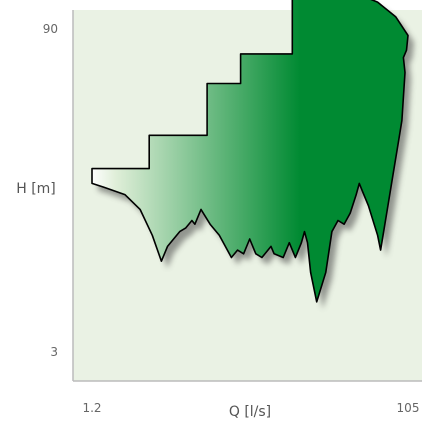  What do you see at coordinates (54, 352) in the screenshot?
I see `y-tick-label-bottom: 3` at bounding box center [54, 352].